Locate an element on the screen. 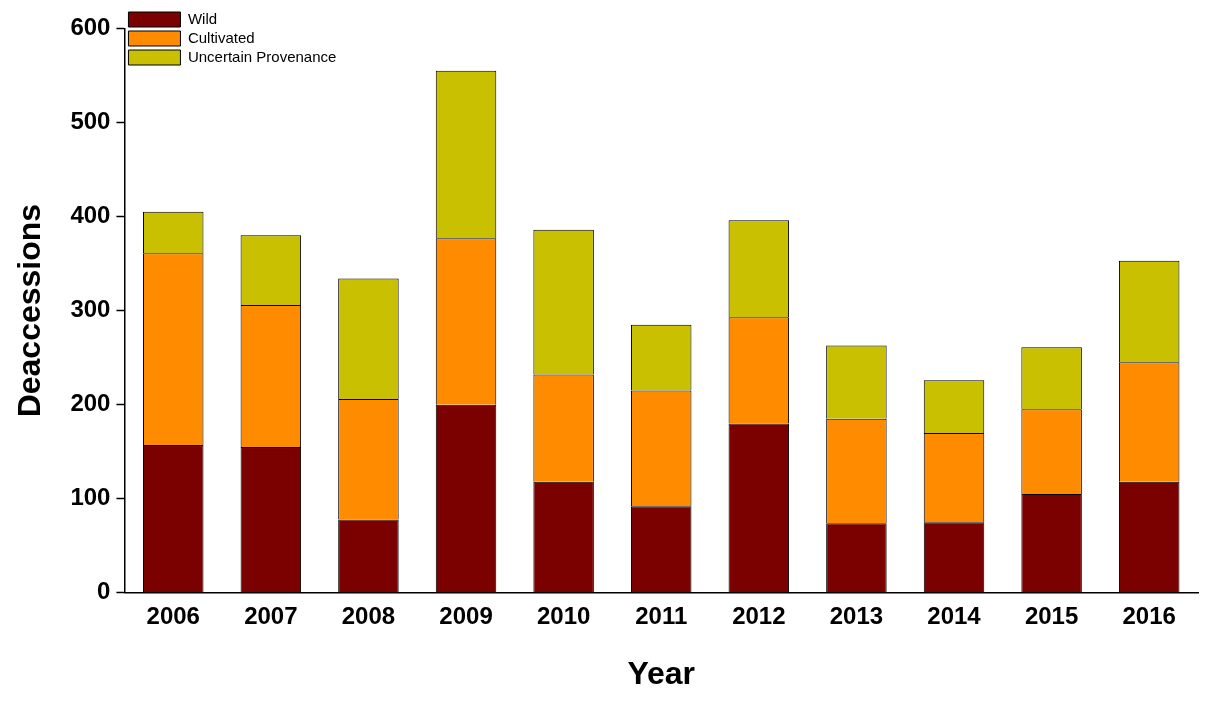 The width and height of the screenshot is (1222, 709). y-axis-title: Deaccessions is located at coordinates (29, 310).